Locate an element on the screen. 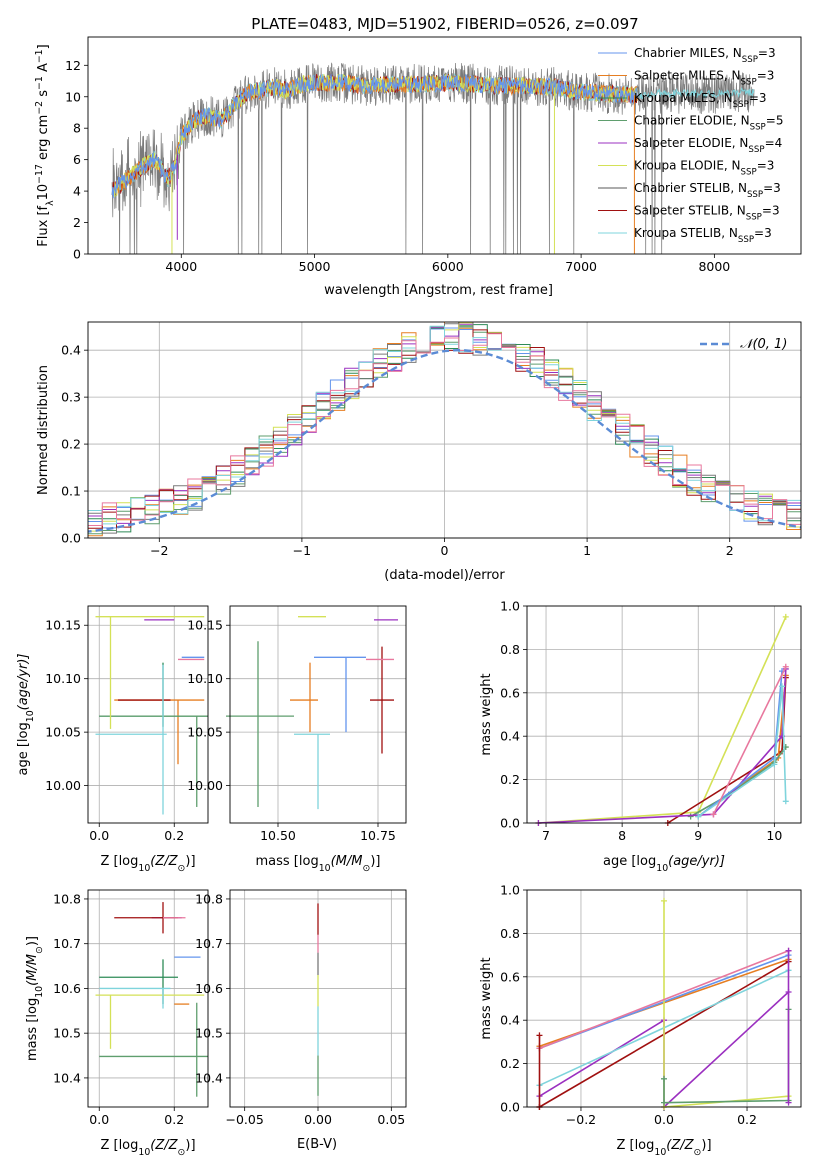 The width and height of the screenshot is (819, 1170). x-tick-label: 7 is located at coordinates (546, 835).